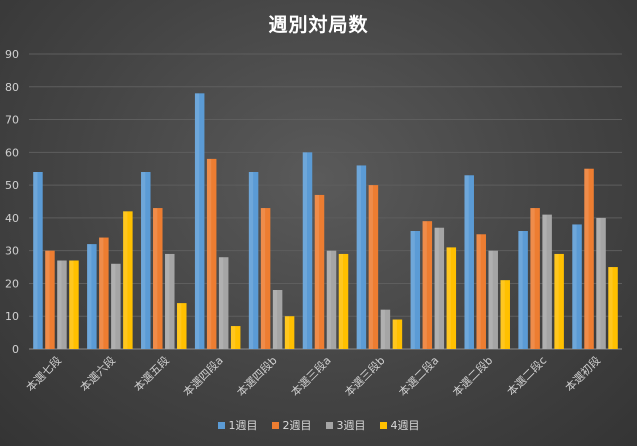 The width and height of the screenshot is (637, 446). Describe the element at coordinates (472, 376) in the screenshot. I see `x-tick-label: 本選二段b` at that location.